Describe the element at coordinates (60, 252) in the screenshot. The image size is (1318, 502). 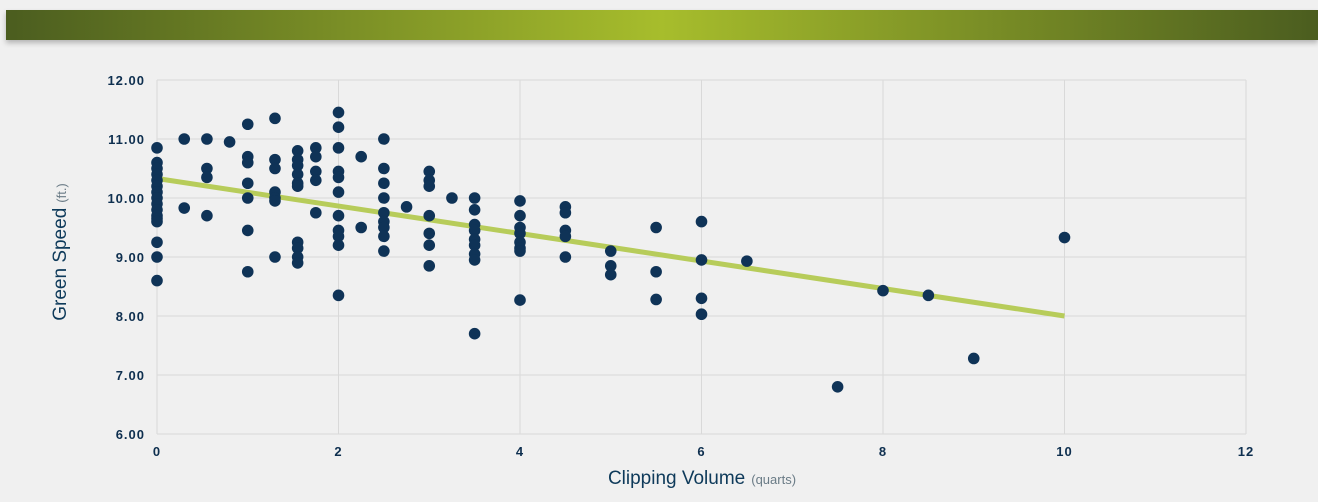
I see `y-axis-title: Green Speed (ft.)` at that location.